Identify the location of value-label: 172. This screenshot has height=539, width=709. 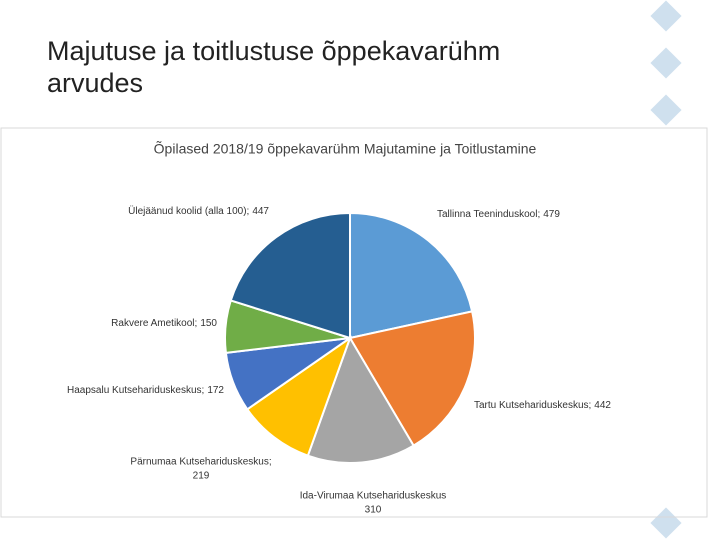
(215, 390).